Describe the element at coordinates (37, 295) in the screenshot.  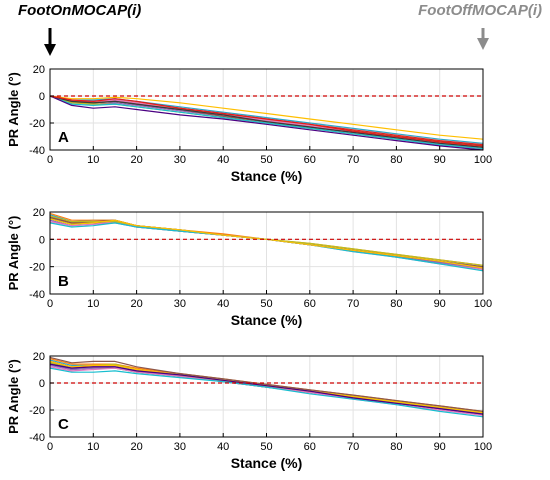
I see `panel-b-y-tick-label: -40` at that location.